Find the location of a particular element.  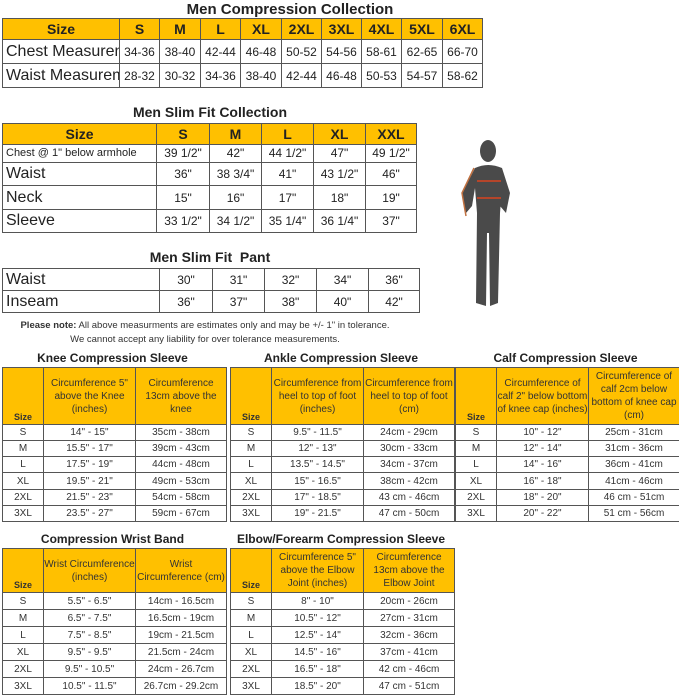

table-cell: 16.5cm - 19cm is located at coordinates (181, 618).